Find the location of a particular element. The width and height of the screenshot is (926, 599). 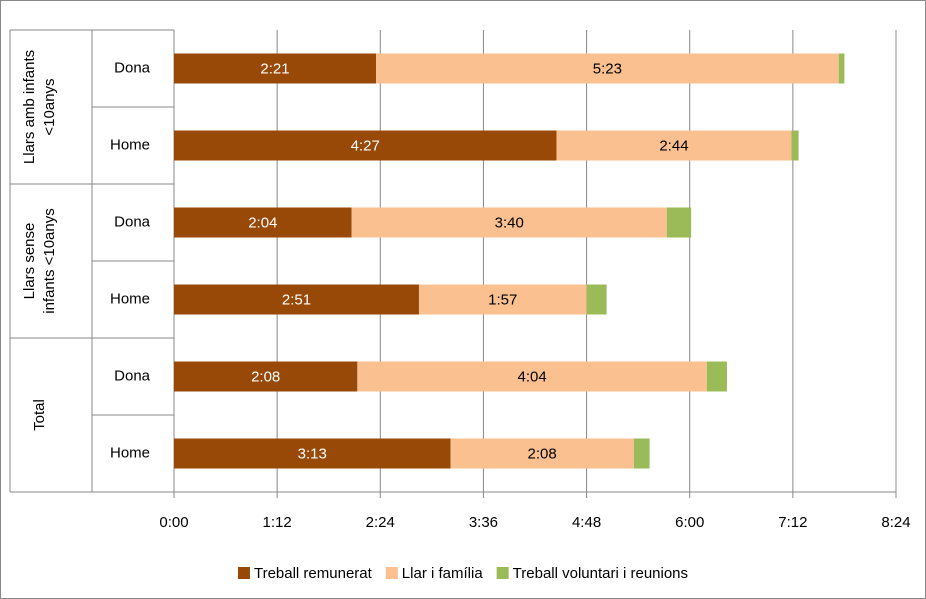

data-label: 2:04 is located at coordinates (262, 222).